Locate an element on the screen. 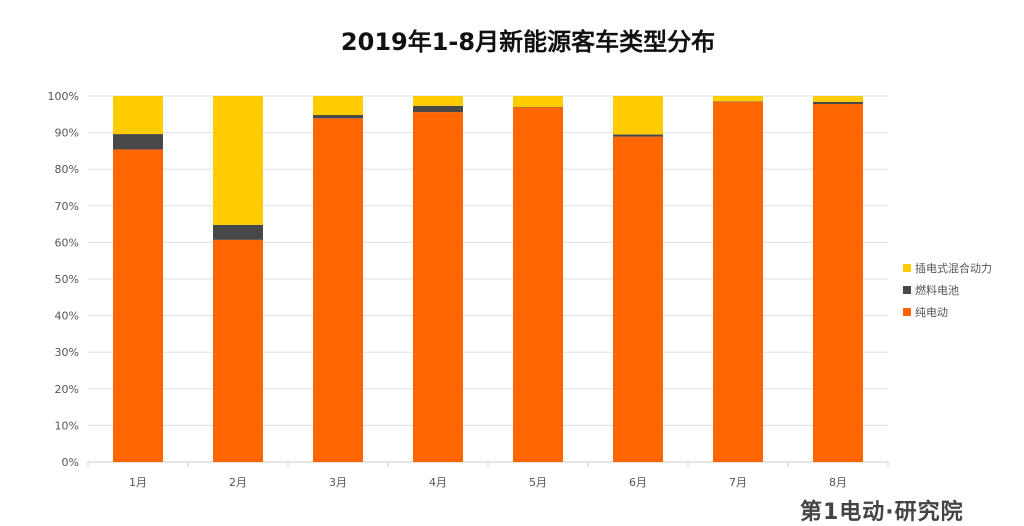 The image size is (1024, 526). y-tick-label: 90% is located at coordinates (67, 133).